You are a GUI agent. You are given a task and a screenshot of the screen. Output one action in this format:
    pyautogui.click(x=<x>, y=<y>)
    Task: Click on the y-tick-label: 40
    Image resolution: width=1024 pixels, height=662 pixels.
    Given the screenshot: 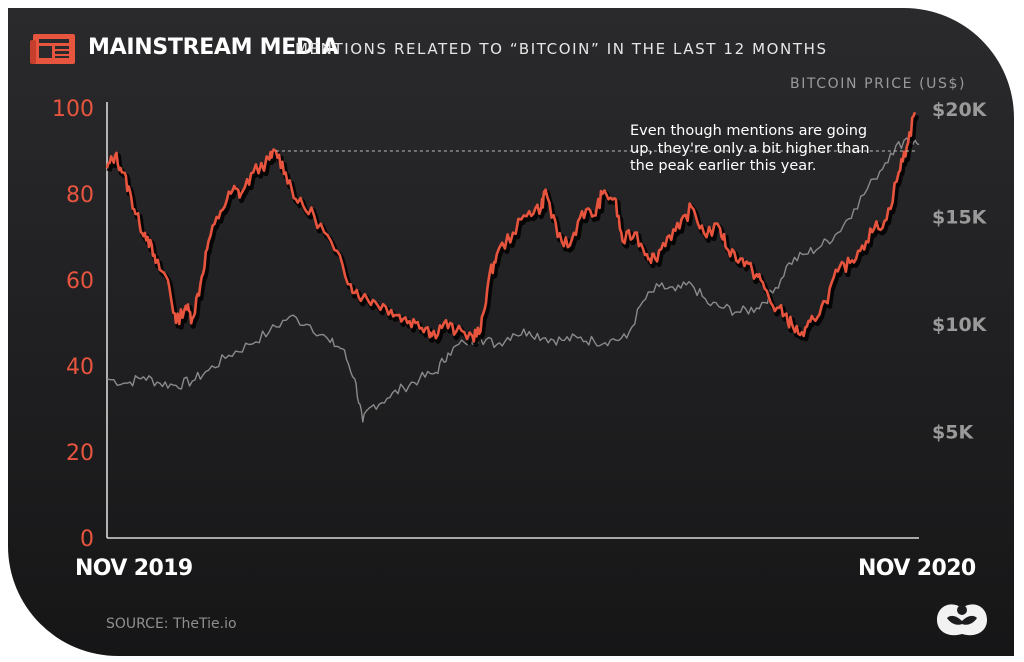 What is the action you would take?
    pyautogui.click(x=80, y=367)
    